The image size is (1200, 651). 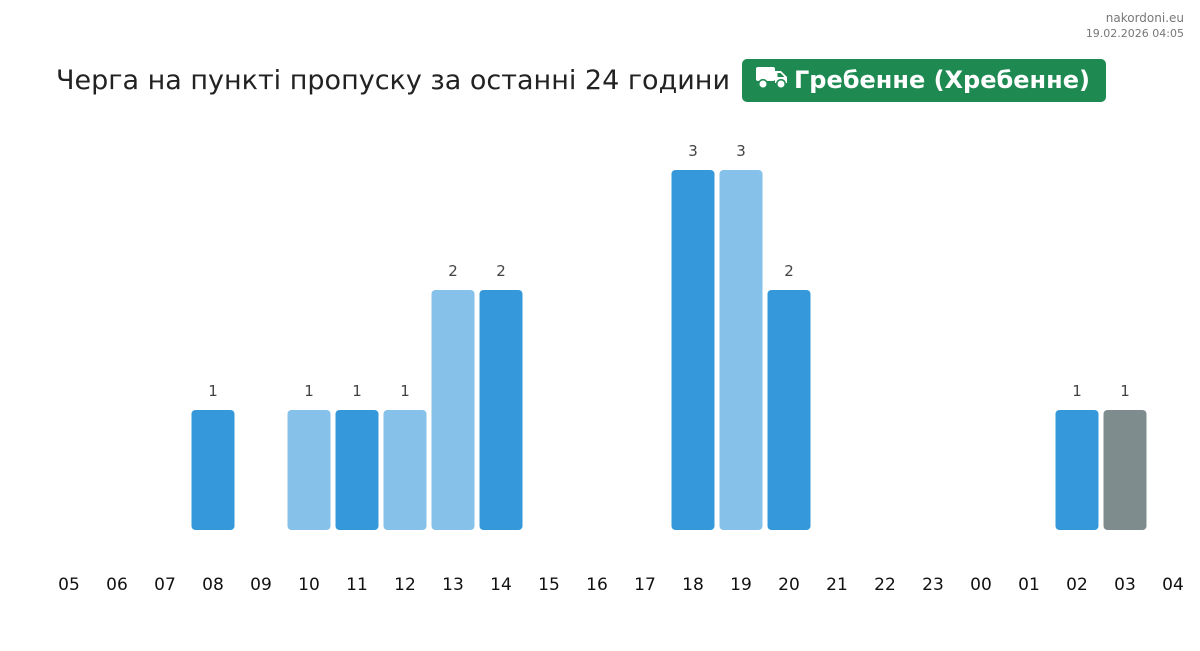 What do you see at coordinates (645, 585) in the screenshot?
I see `x-tick-label-17: 17` at bounding box center [645, 585].